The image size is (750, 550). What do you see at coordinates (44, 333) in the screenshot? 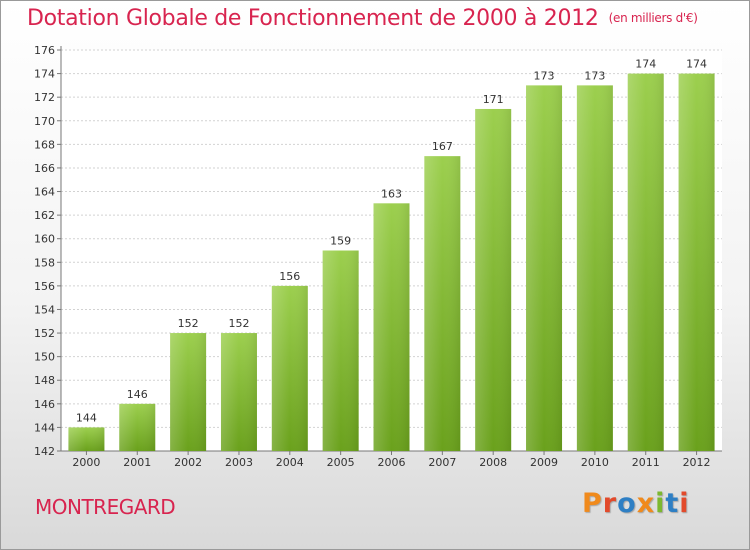
I see `y-tick-label: 152` at bounding box center [44, 333].